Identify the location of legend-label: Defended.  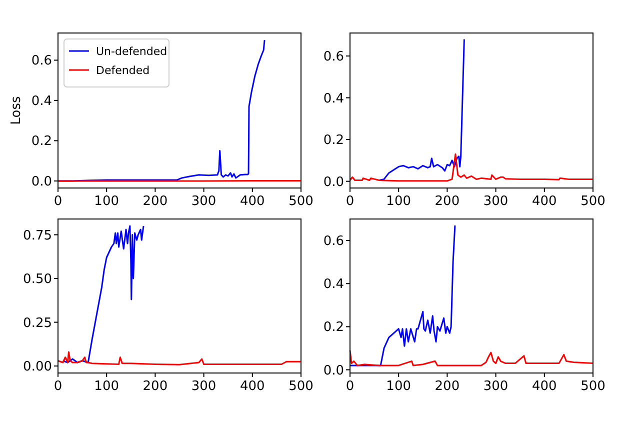
(123, 70).